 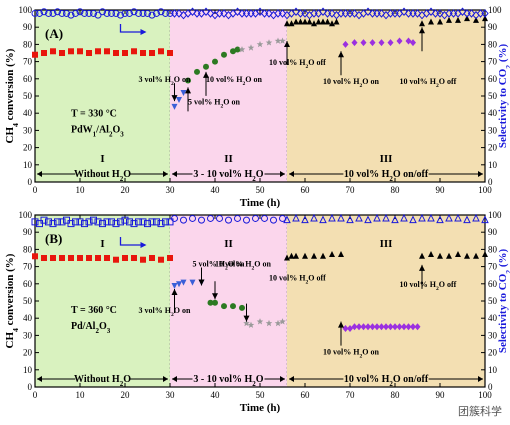 What do you see at coordinates (493, 267) in the screenshot?
I see `y-tick-label-right: 70` at bounding box center [493, 267].